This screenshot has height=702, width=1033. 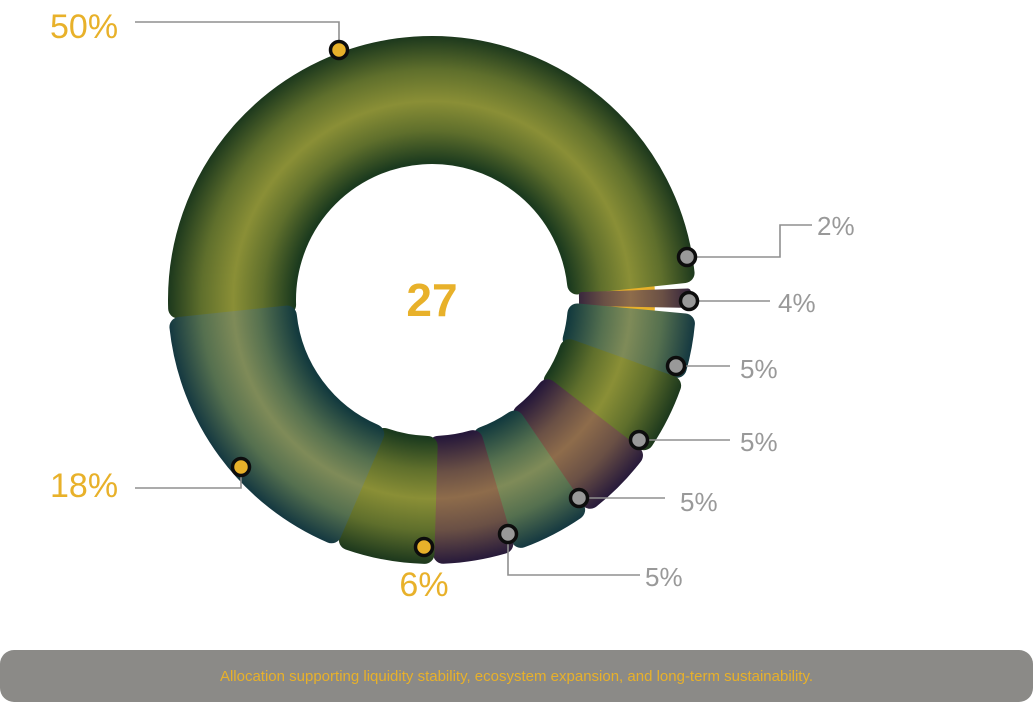 I want to click on slice-label: 18%, so click(x=84, y=486).